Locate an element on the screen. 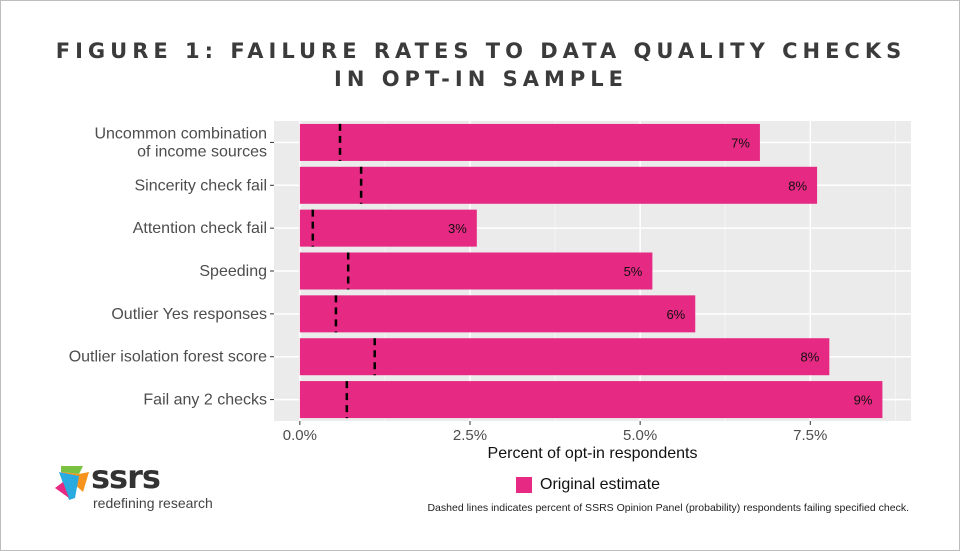  x-axis-title: Percent of opt-in respondents is located at coordinates (593, 453).